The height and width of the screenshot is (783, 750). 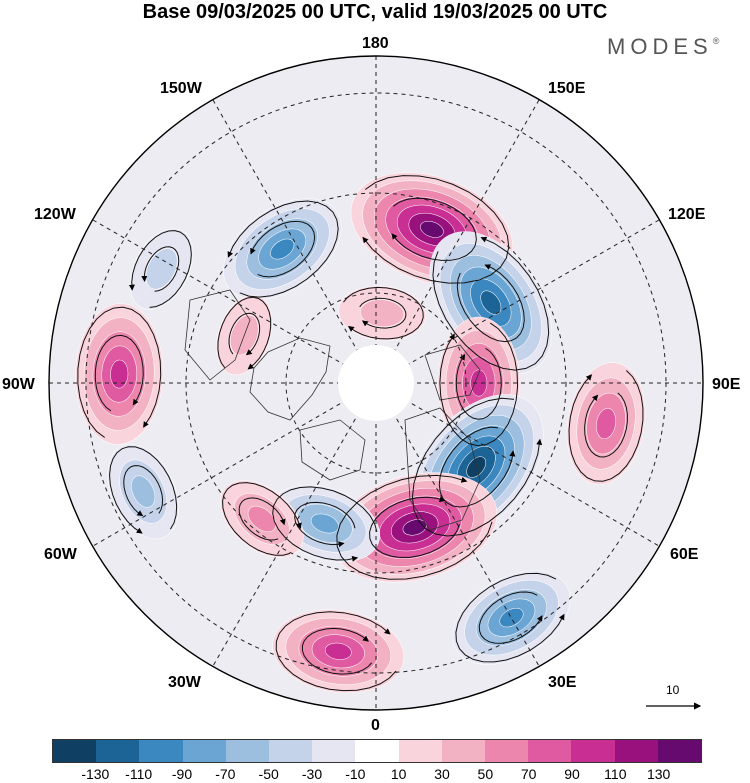 What do you see at coordinates (18, 384) in the screenshot?
I see `lon-label-90w: 90W` at bounding box center [18, 384].